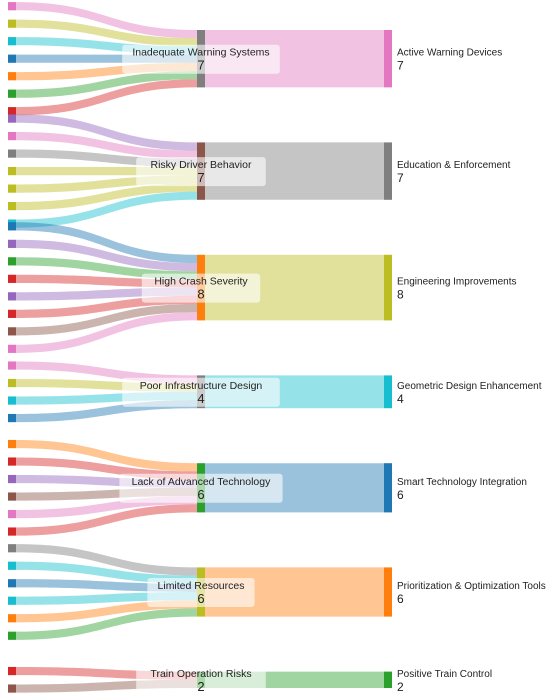  I want to click on source-label: High Crash Severity, so click(201, 282).